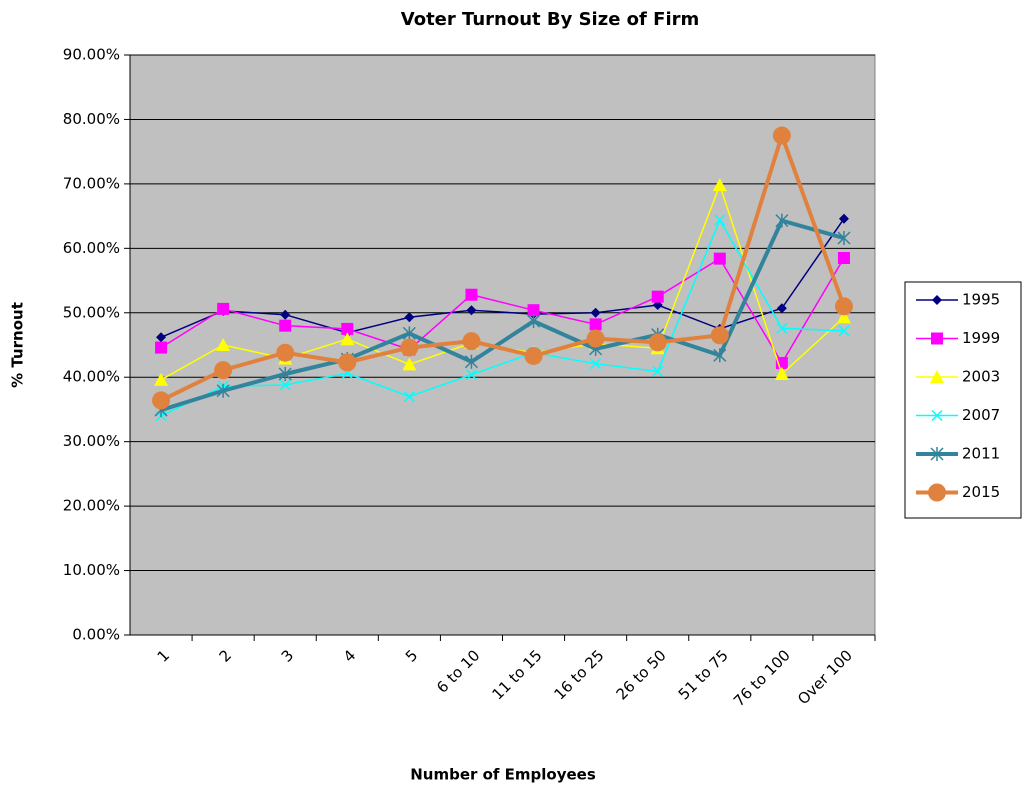 The width and height of the screenshot is (1022, 791). What do you see at coordinates (287, 655) in the screenshot?
I see `x-tick-label: 3` at bounding box center [287, 655].